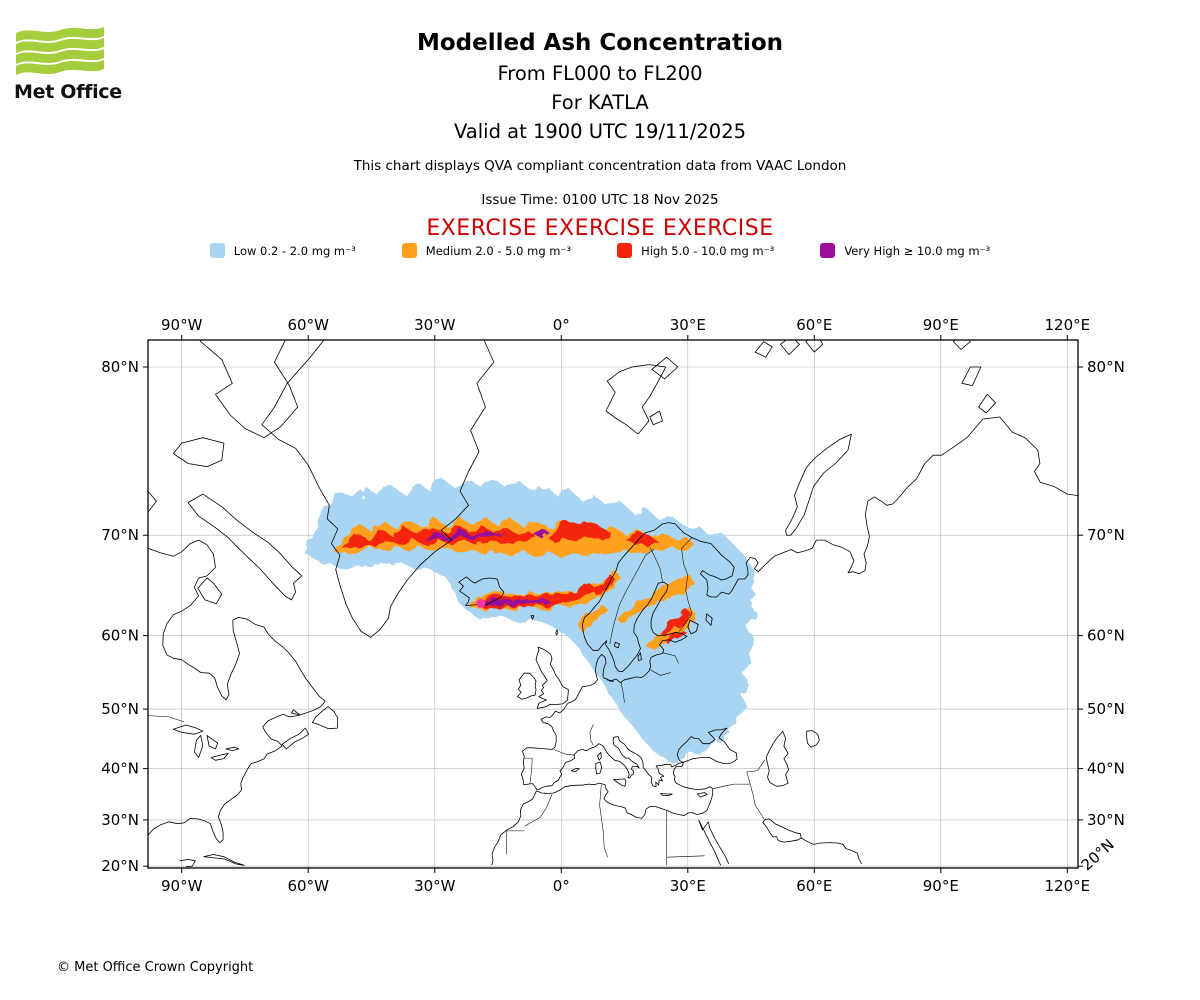  I want to click on lon-tick-label: 30°W, so click(435, 325).